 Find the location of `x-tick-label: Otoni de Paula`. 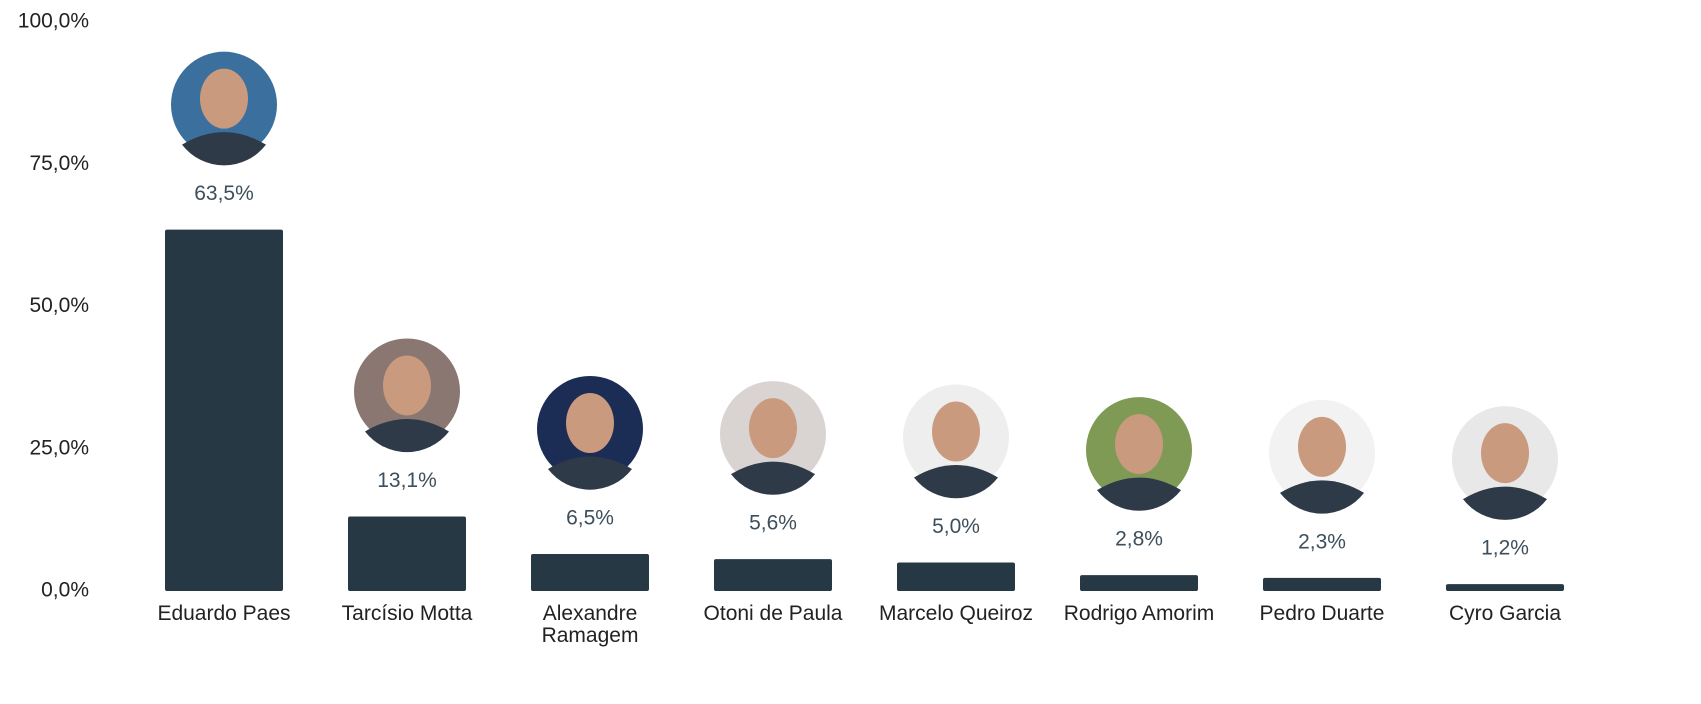

x-tick-label: Otoni de Paula is located at coordinates (773, 613).